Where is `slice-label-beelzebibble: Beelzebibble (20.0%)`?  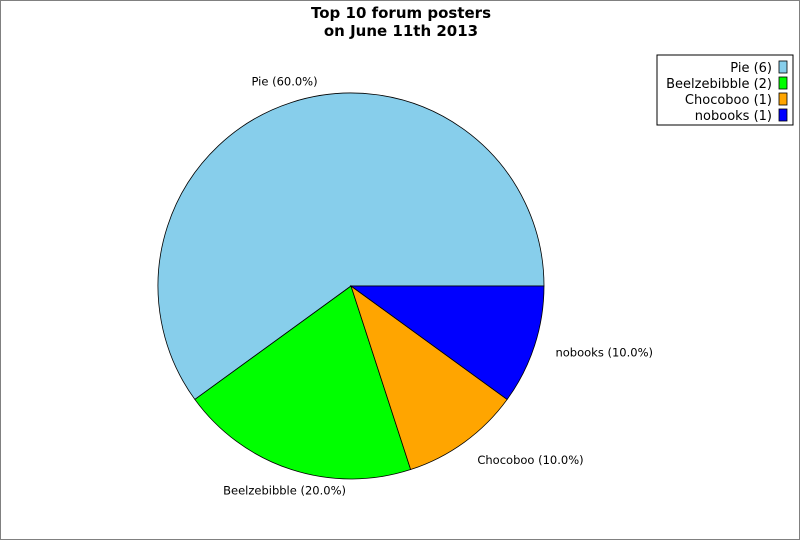
slice-label-beelzebibble: Beelzebibble (20.0%) is located at coordinates (284, 490).